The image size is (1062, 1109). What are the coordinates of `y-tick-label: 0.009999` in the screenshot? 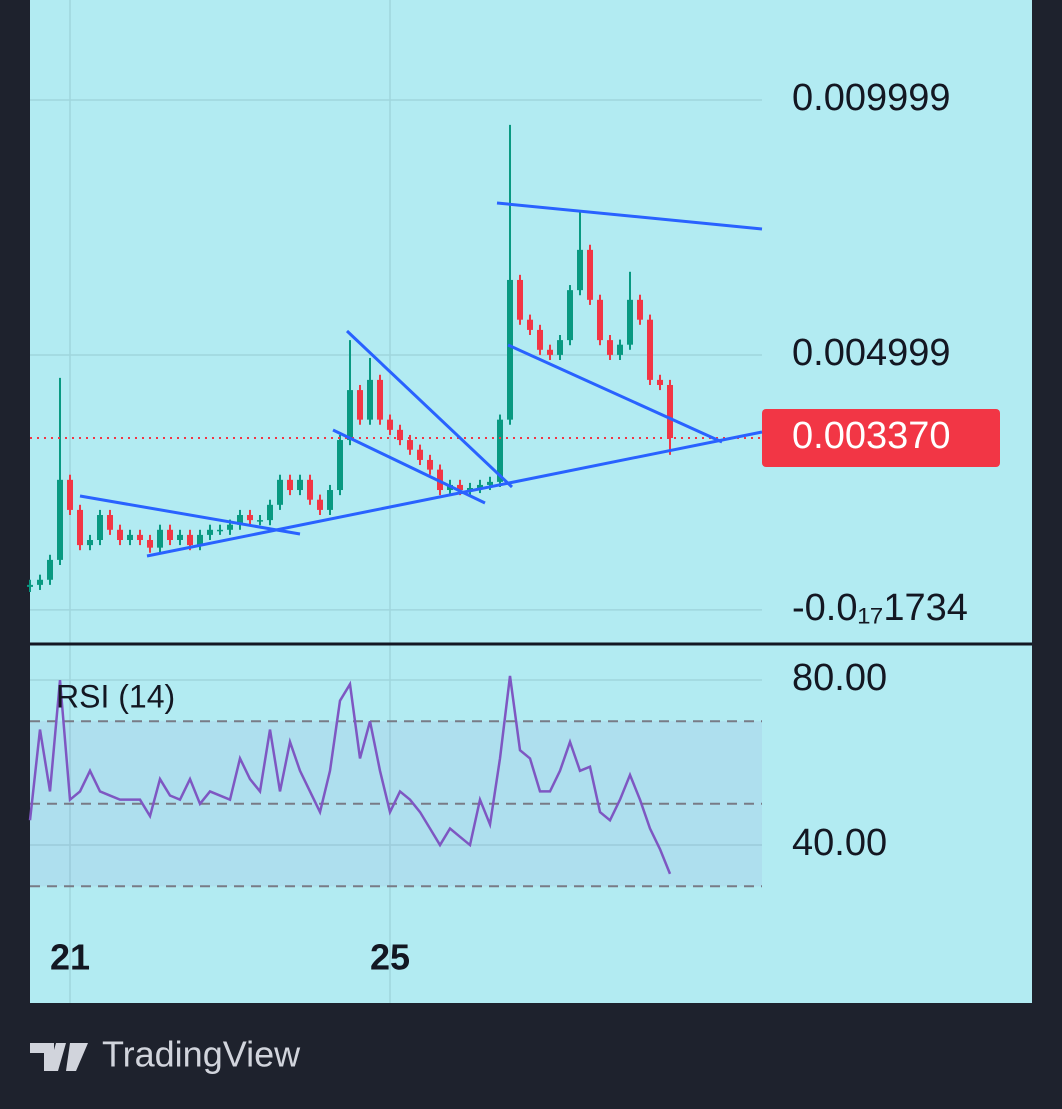 It's located at (871, 98).